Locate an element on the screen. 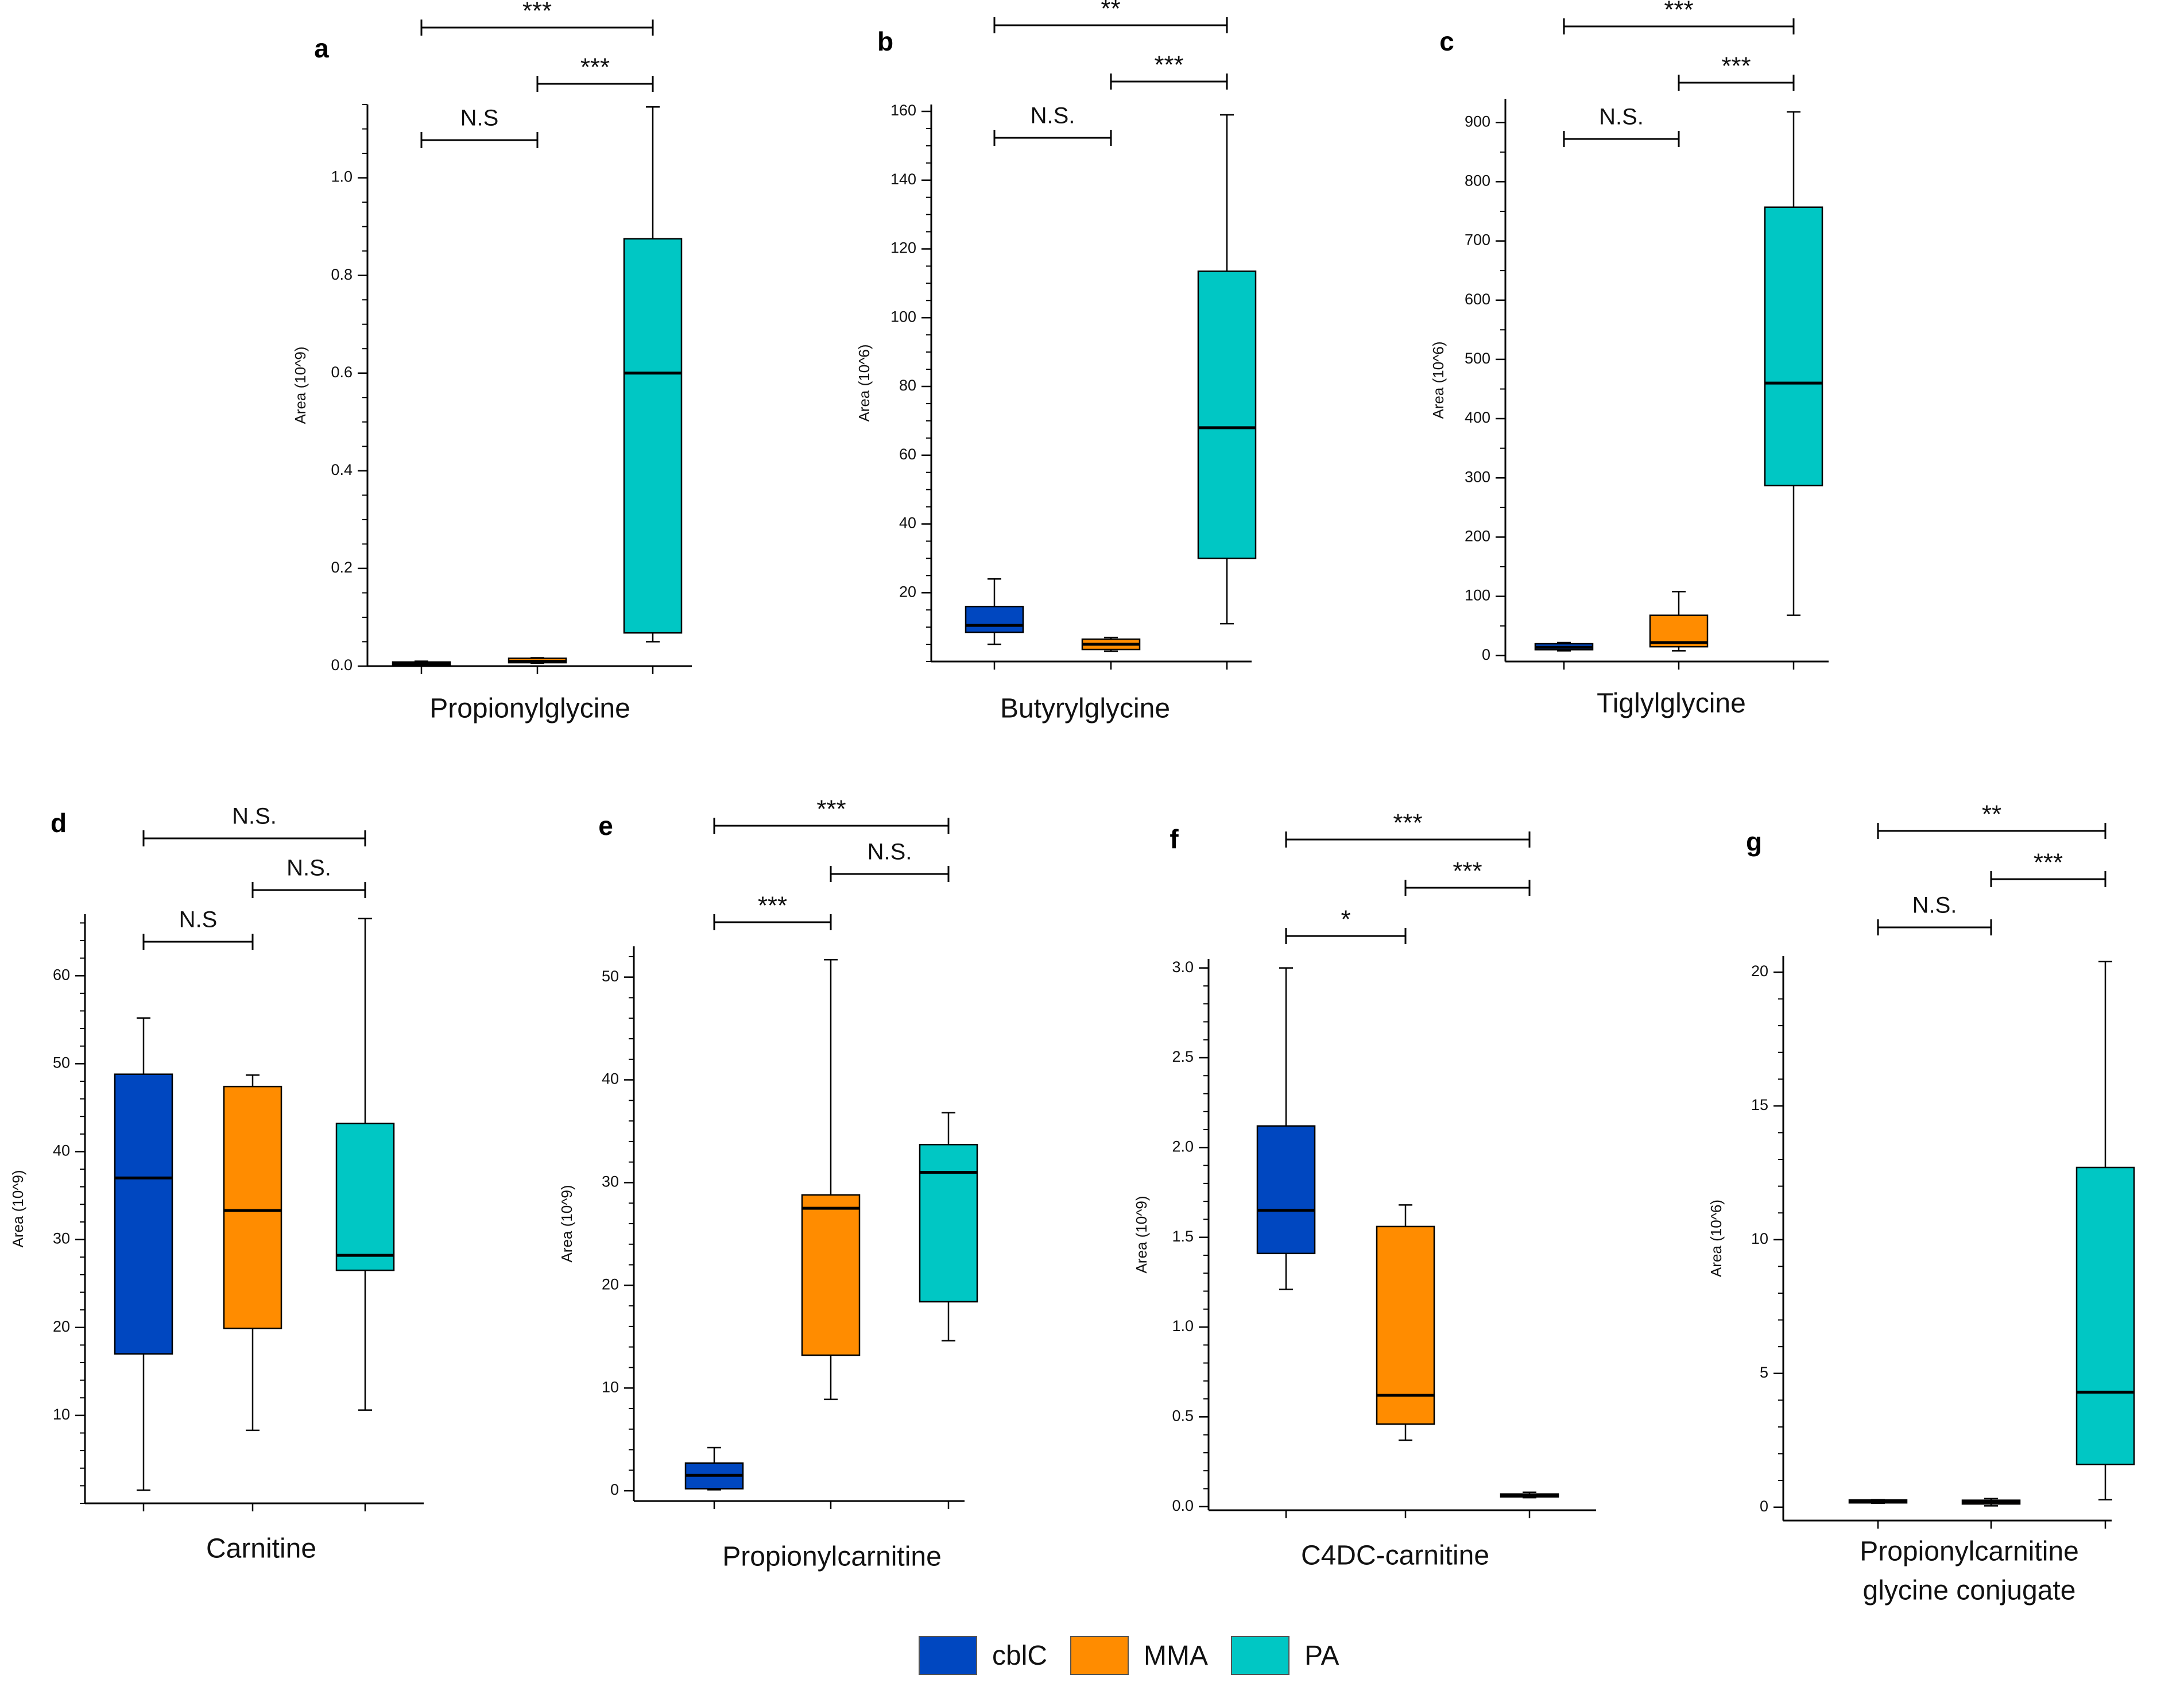  y-tick-label: 140 is located at coordinates (903, 179).